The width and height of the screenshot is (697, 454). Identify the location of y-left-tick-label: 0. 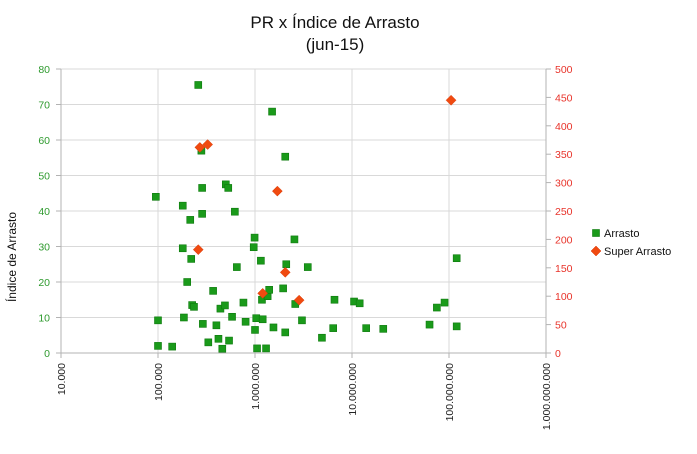
(47, 354).